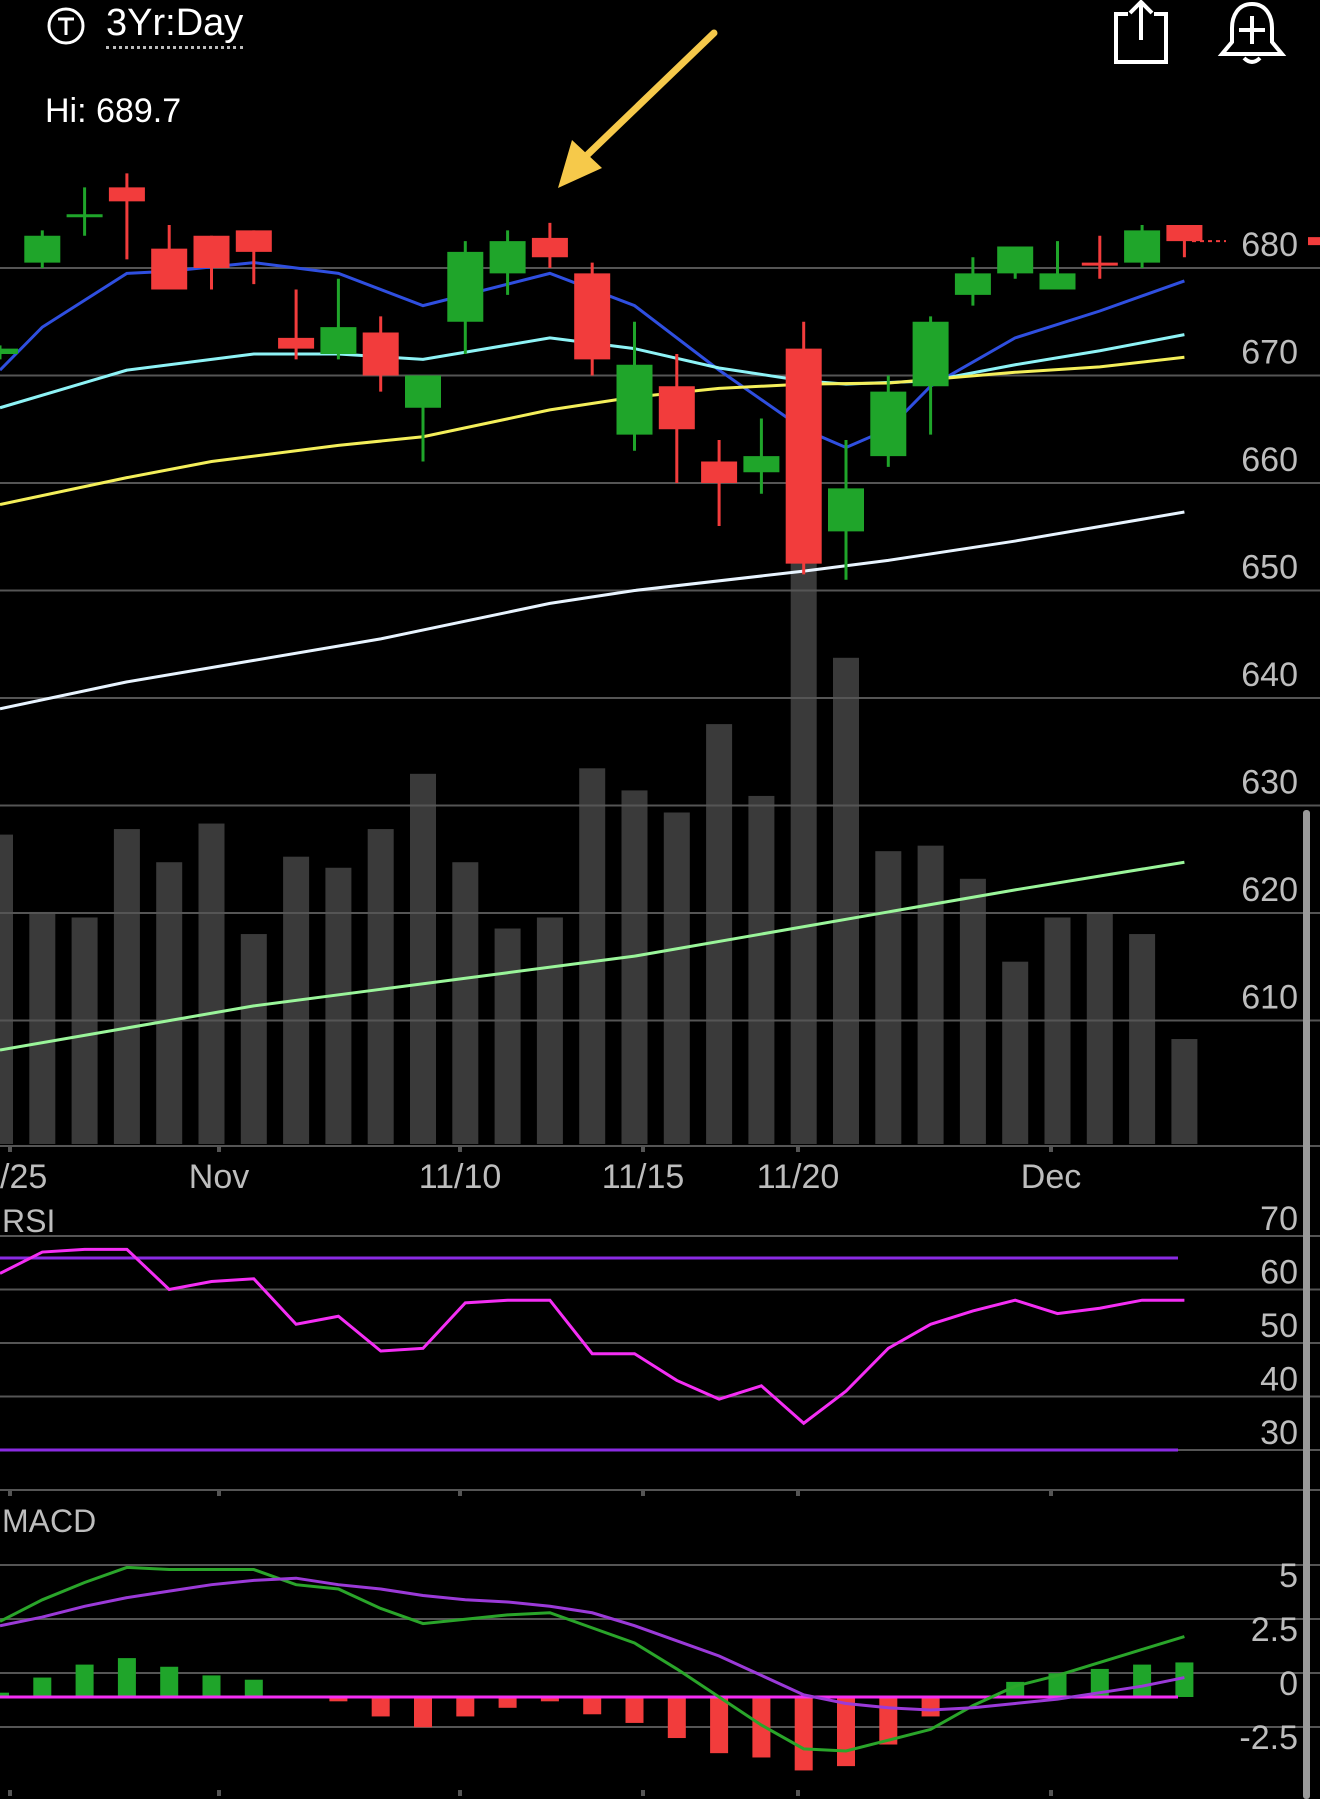 The image size is (1320, 1799). What do you see at coordinates (1269, 568) in the screenshot?
I see `price-tick-label: 650` at bounding box center [1269, 568].